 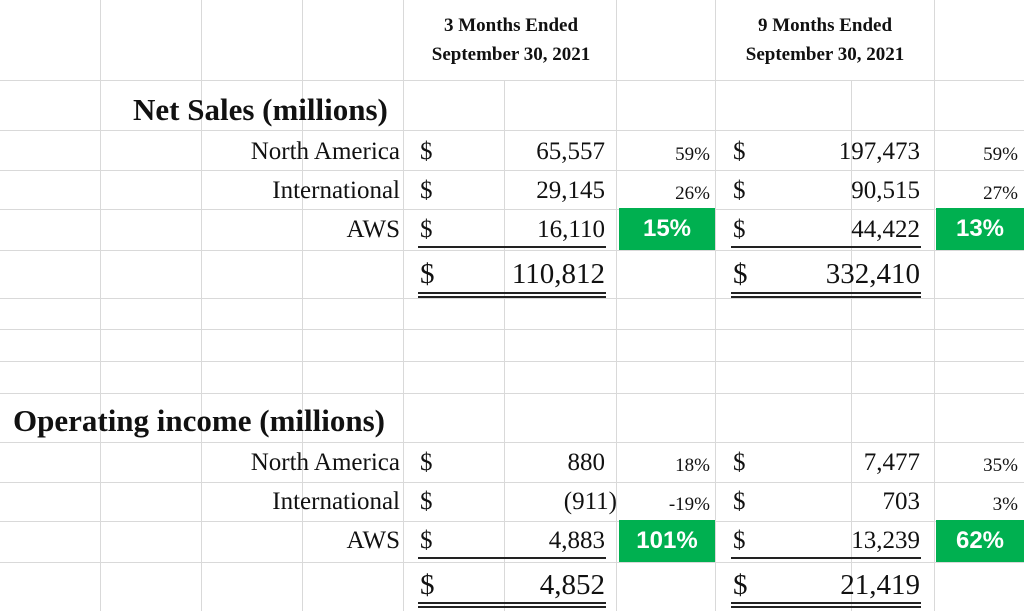 I want to click on op-income-9m-aws: 13,239, so click(x=885, y=540).